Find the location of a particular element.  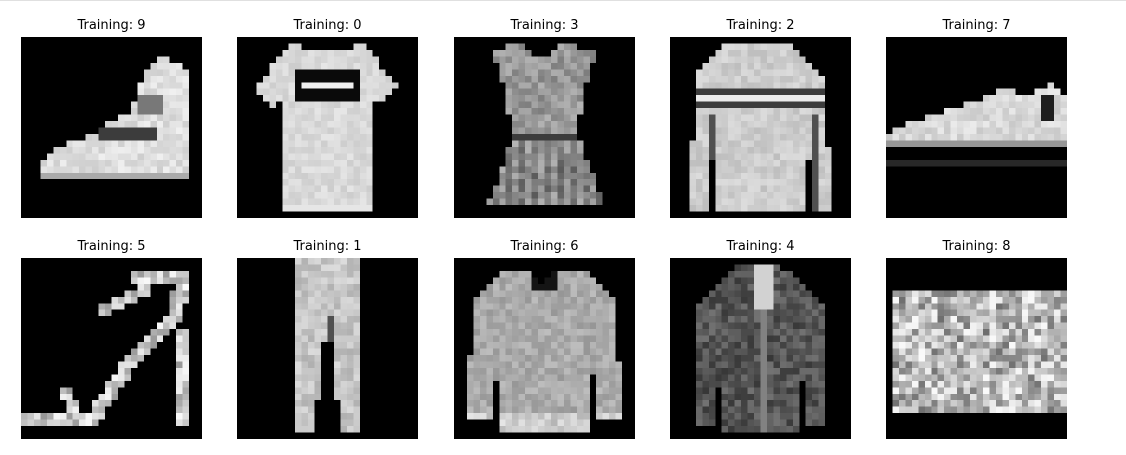

t-shirt-image is located at coordinates (327, 127).